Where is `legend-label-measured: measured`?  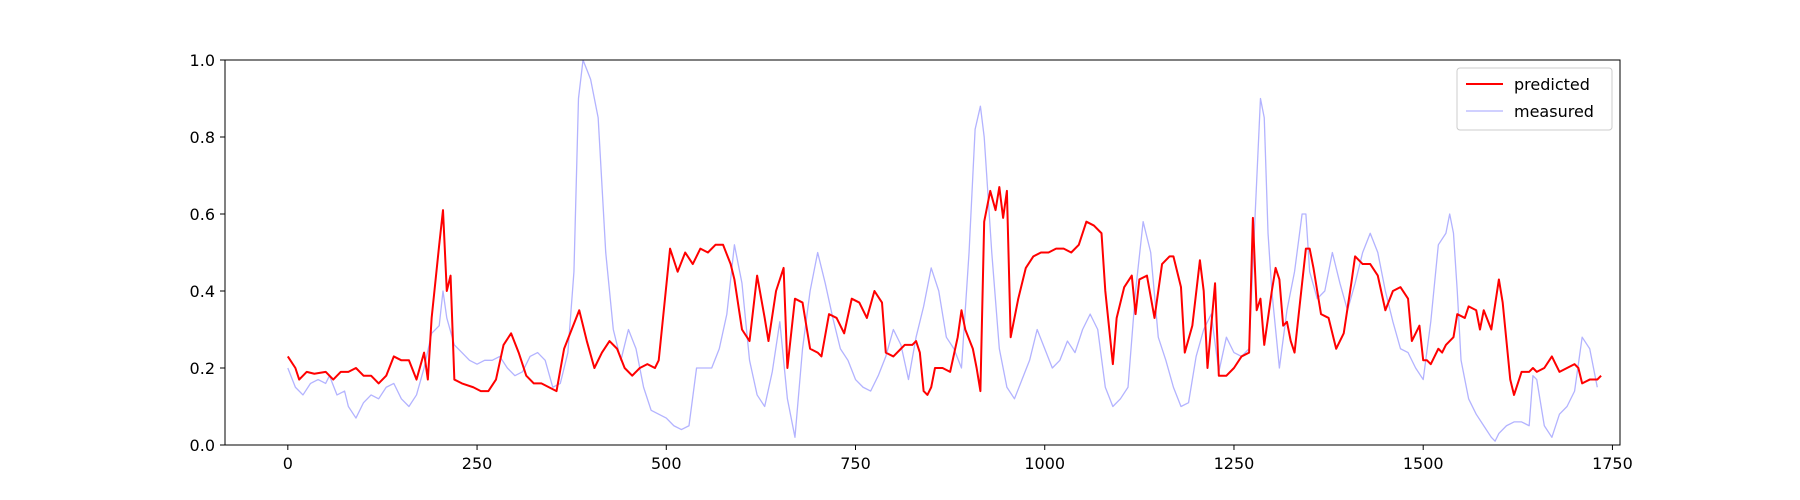 legend-label-measured: measured is located at coordinates (1554, 111).